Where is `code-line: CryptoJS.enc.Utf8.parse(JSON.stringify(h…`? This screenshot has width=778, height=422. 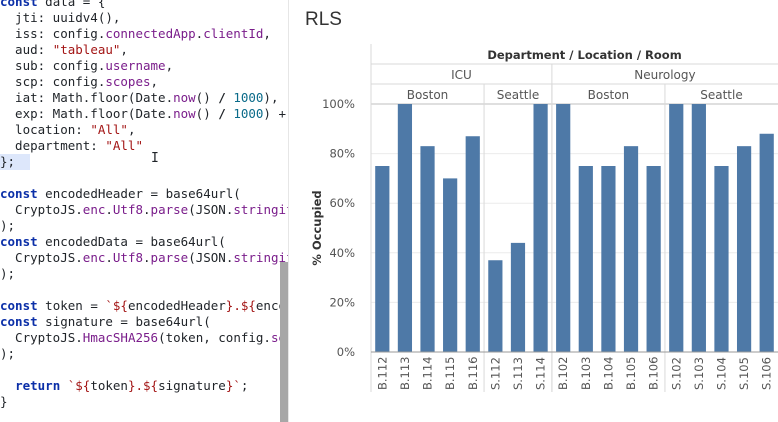
code-line: CryptoJS.enc.Utf8.parse(JSON.stringify(h… is located at coordinates (144, 210).